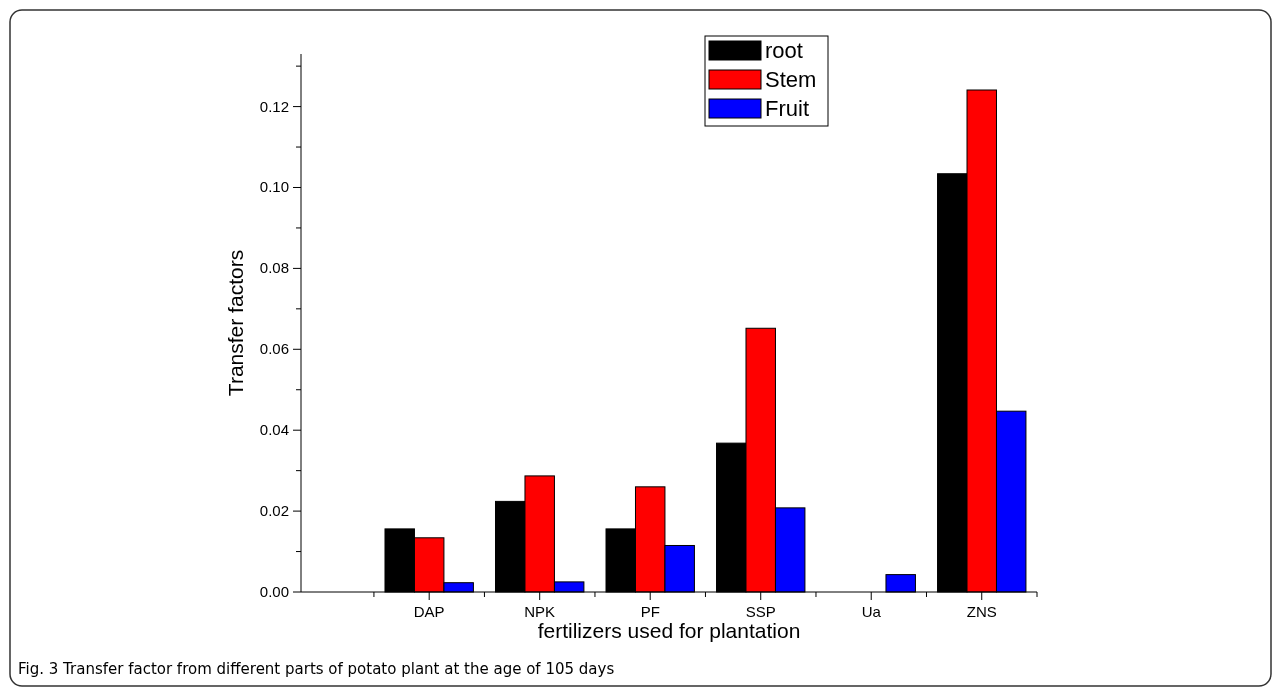 Image resolution: width=1281 pixels, height=699 pixels. Describe the element at coordinates (787, 108) in the screenshot. I see `legend-label: Fruit` at that location.